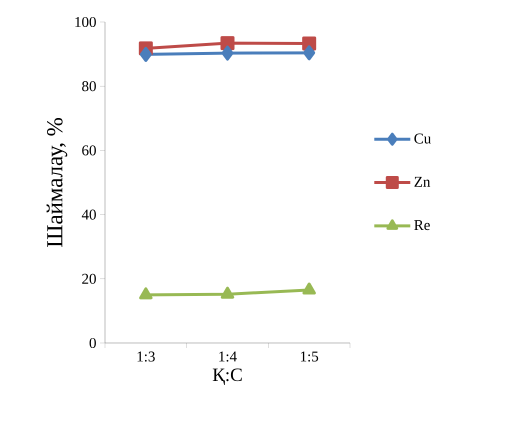  What do you see at coordinates (422, 225) in the screenshot?
I see `legend-label: Re` at bounding box center [422, 225].